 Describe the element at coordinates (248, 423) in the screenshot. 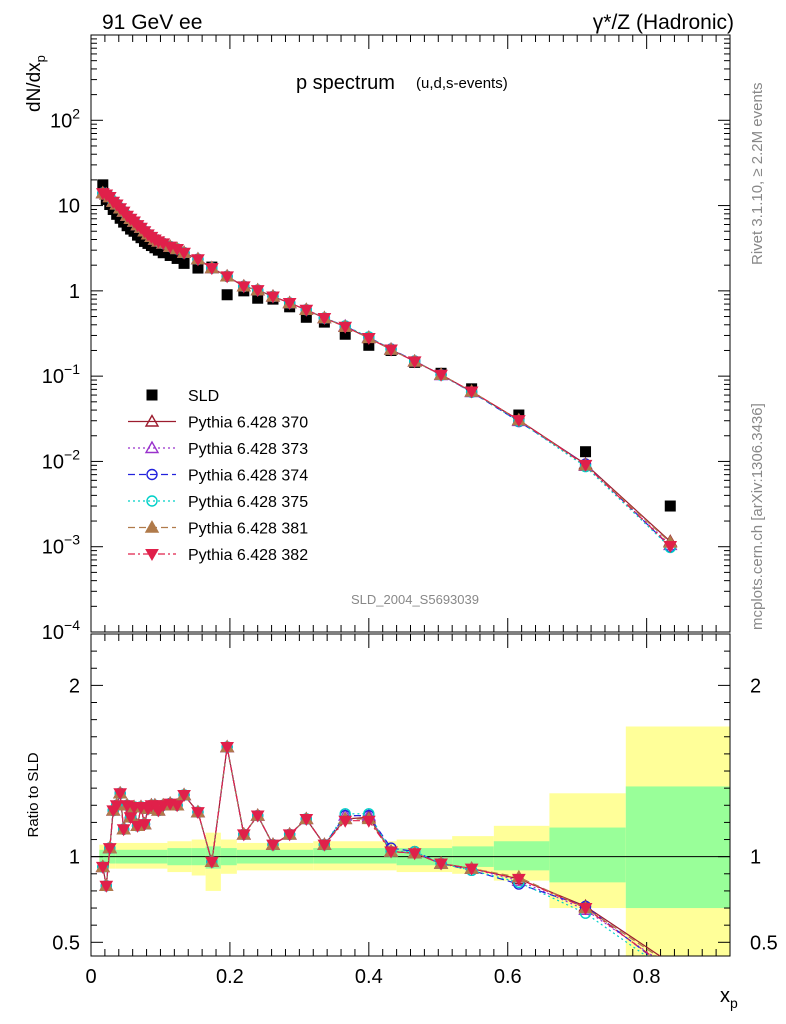

I see `legend-label: Pythia 6.428 370` at that location.